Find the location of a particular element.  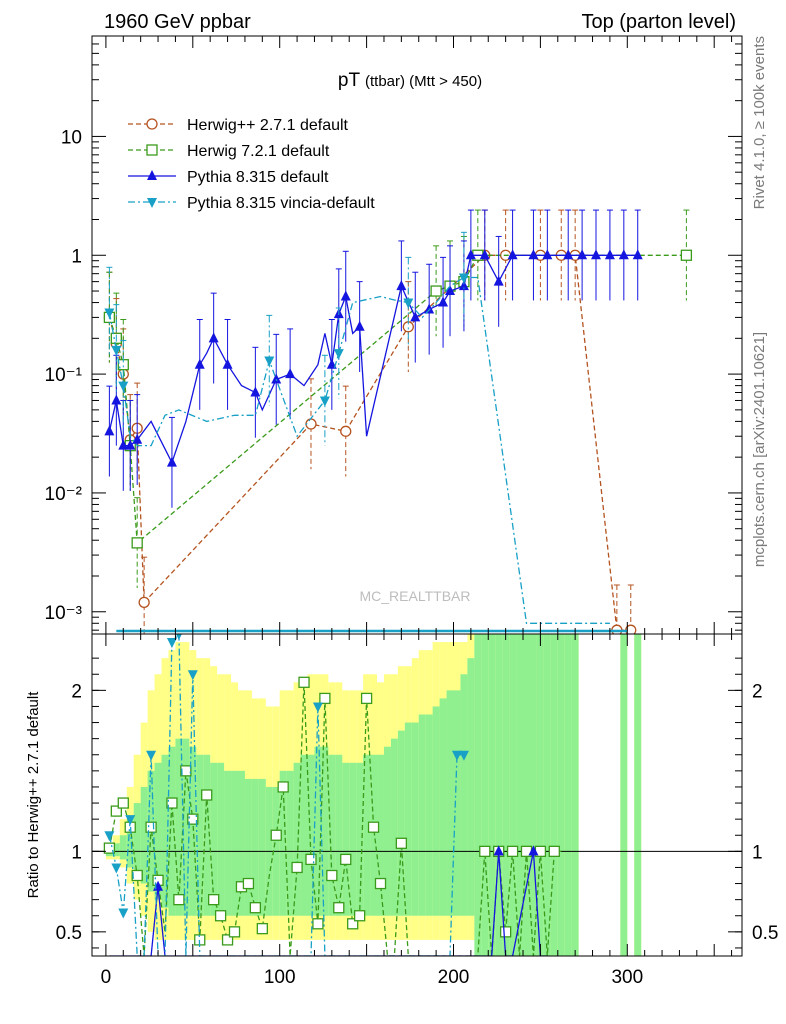

watermark-label: MC_REALTTBAR is located at coordinates (415, 596).